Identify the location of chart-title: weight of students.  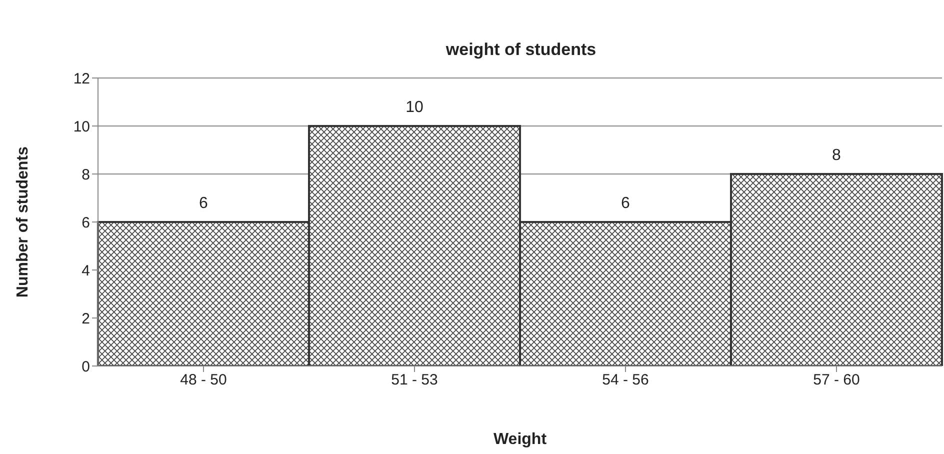
(521, 50).